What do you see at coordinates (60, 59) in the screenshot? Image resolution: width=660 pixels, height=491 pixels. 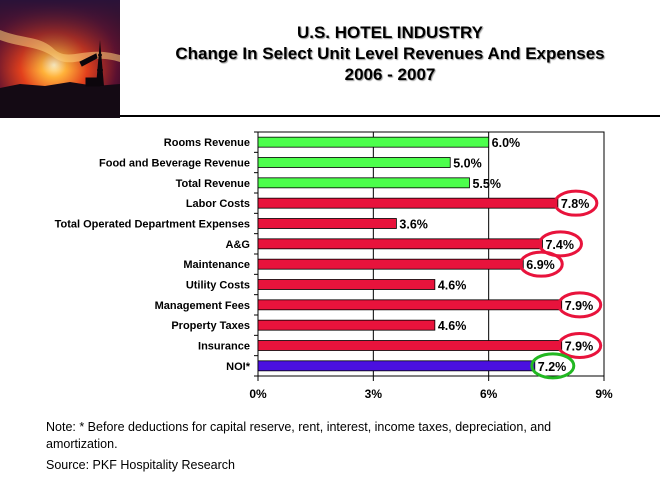 I see `sunset-derrick-photo` at bounding box center [60, 59].